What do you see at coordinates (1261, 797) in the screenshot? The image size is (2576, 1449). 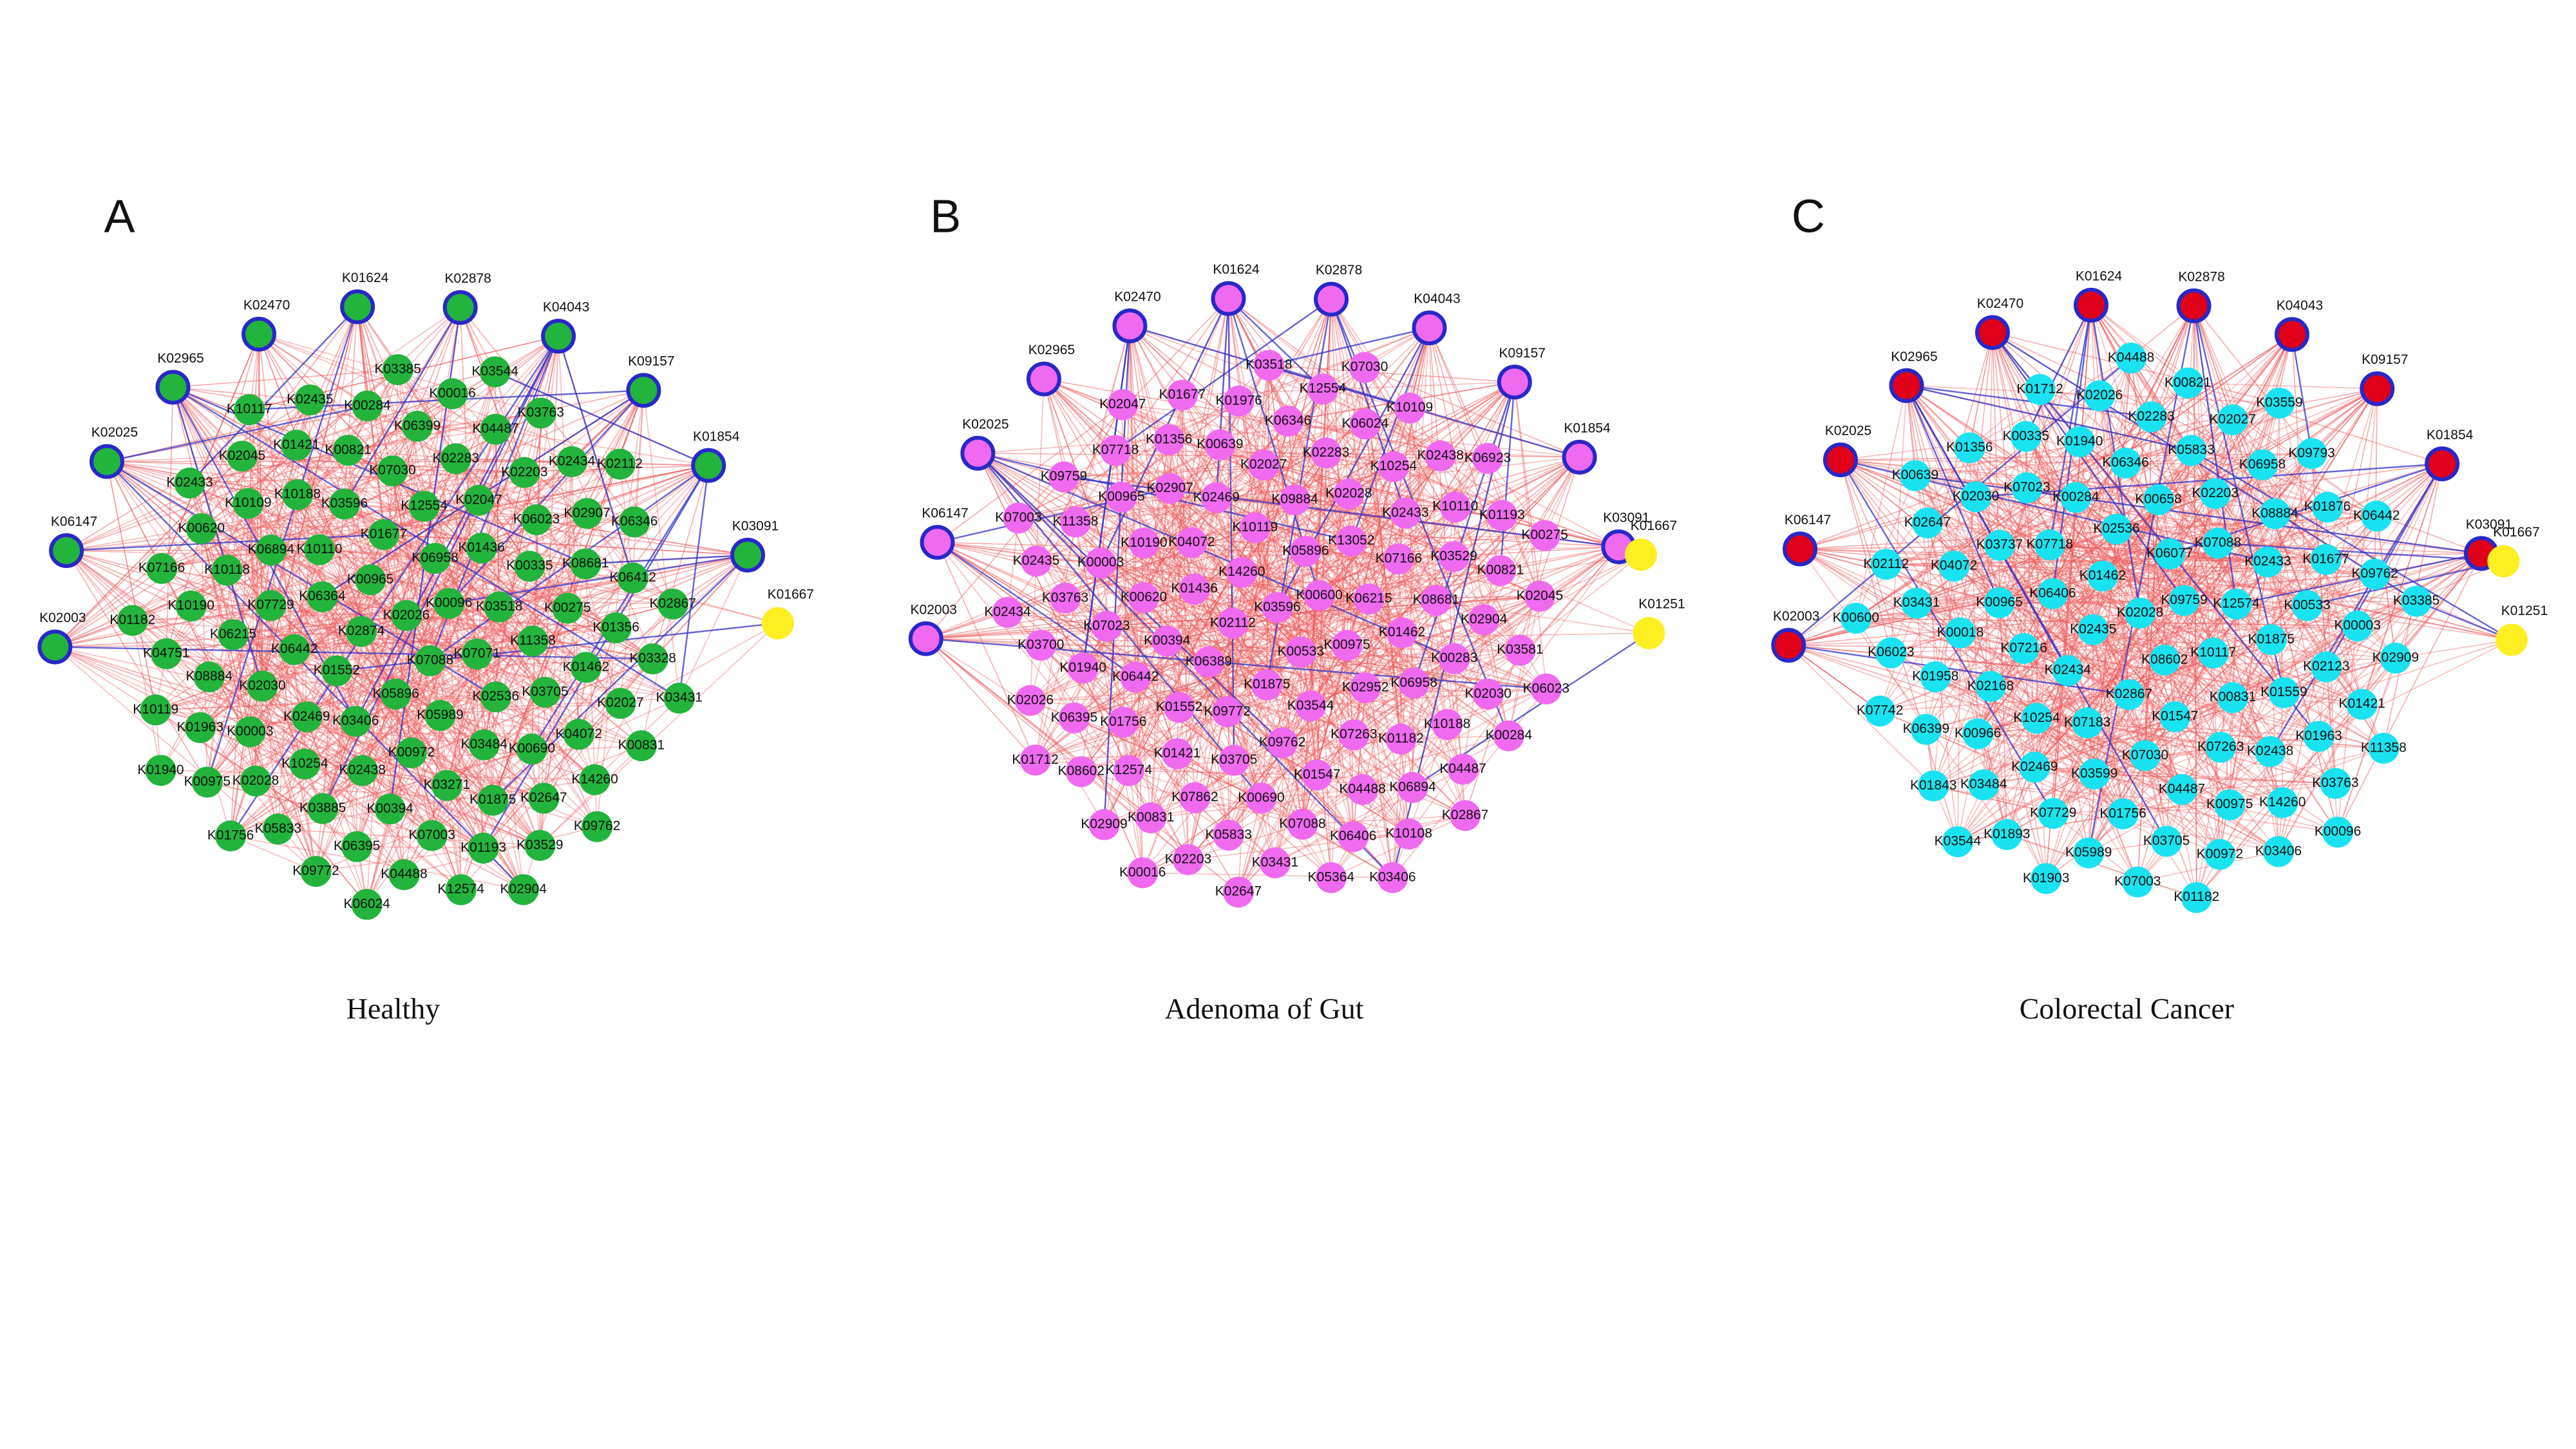 I see `node-label: K00690` at bounding box center [1261, 797].